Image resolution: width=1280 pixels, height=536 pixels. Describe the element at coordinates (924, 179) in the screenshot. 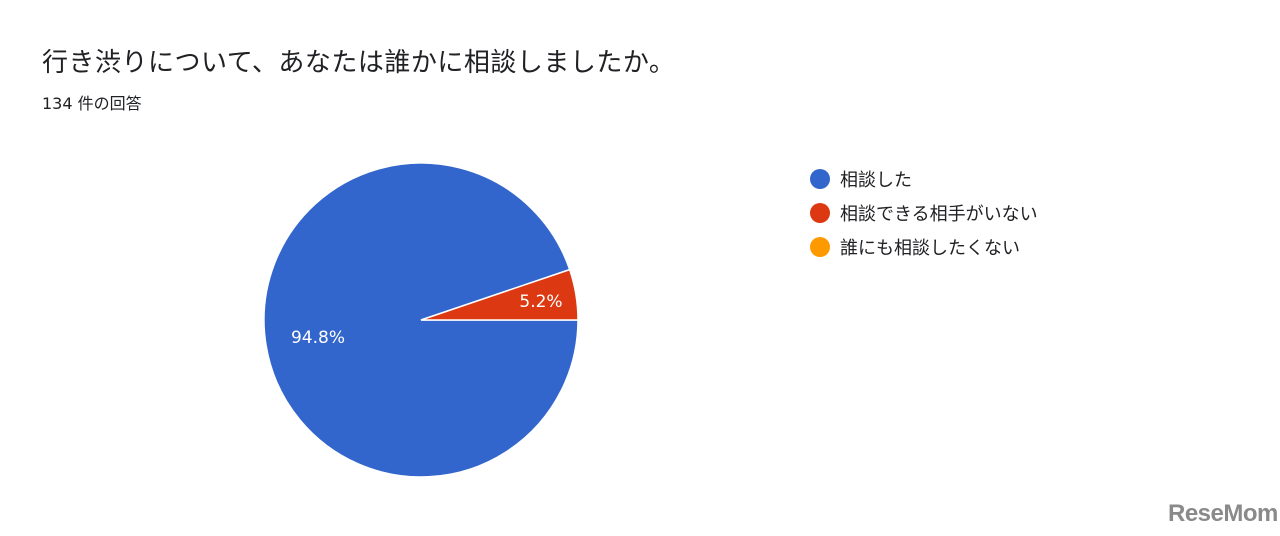

I see `legend-item: 相談した` at that location.